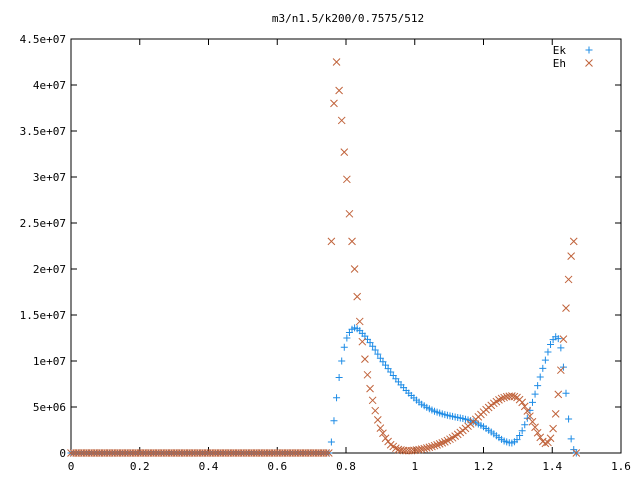 The height and width of the screenshot is (480, 640). Describe the element at coordinates (43, 223) in the screenshot. I see `y-tick-label: 2.5e+07` at that location.